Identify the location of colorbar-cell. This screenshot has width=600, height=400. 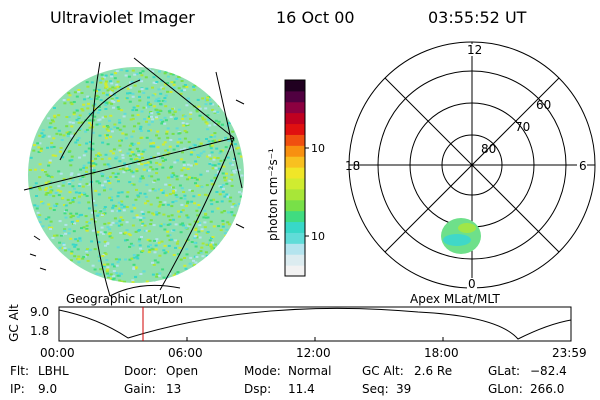
(295, 249).